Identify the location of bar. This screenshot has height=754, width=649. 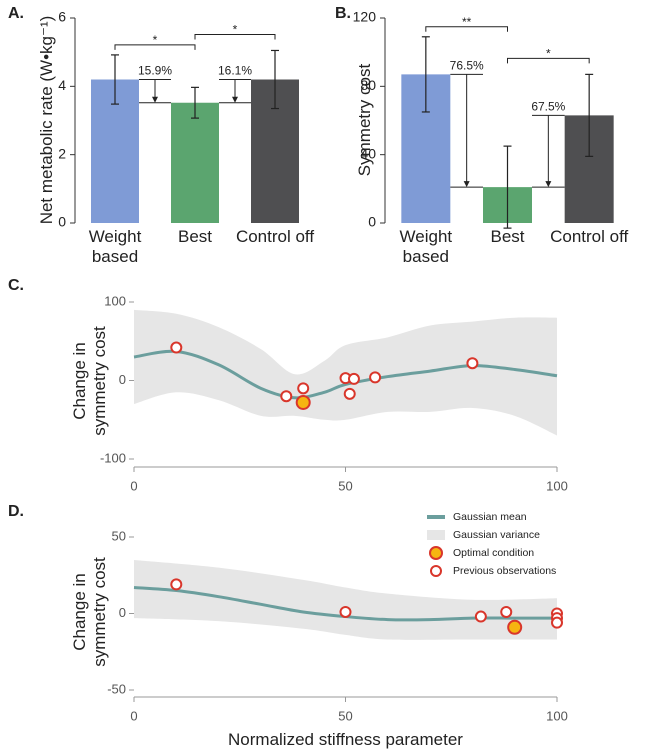
(195, 162).